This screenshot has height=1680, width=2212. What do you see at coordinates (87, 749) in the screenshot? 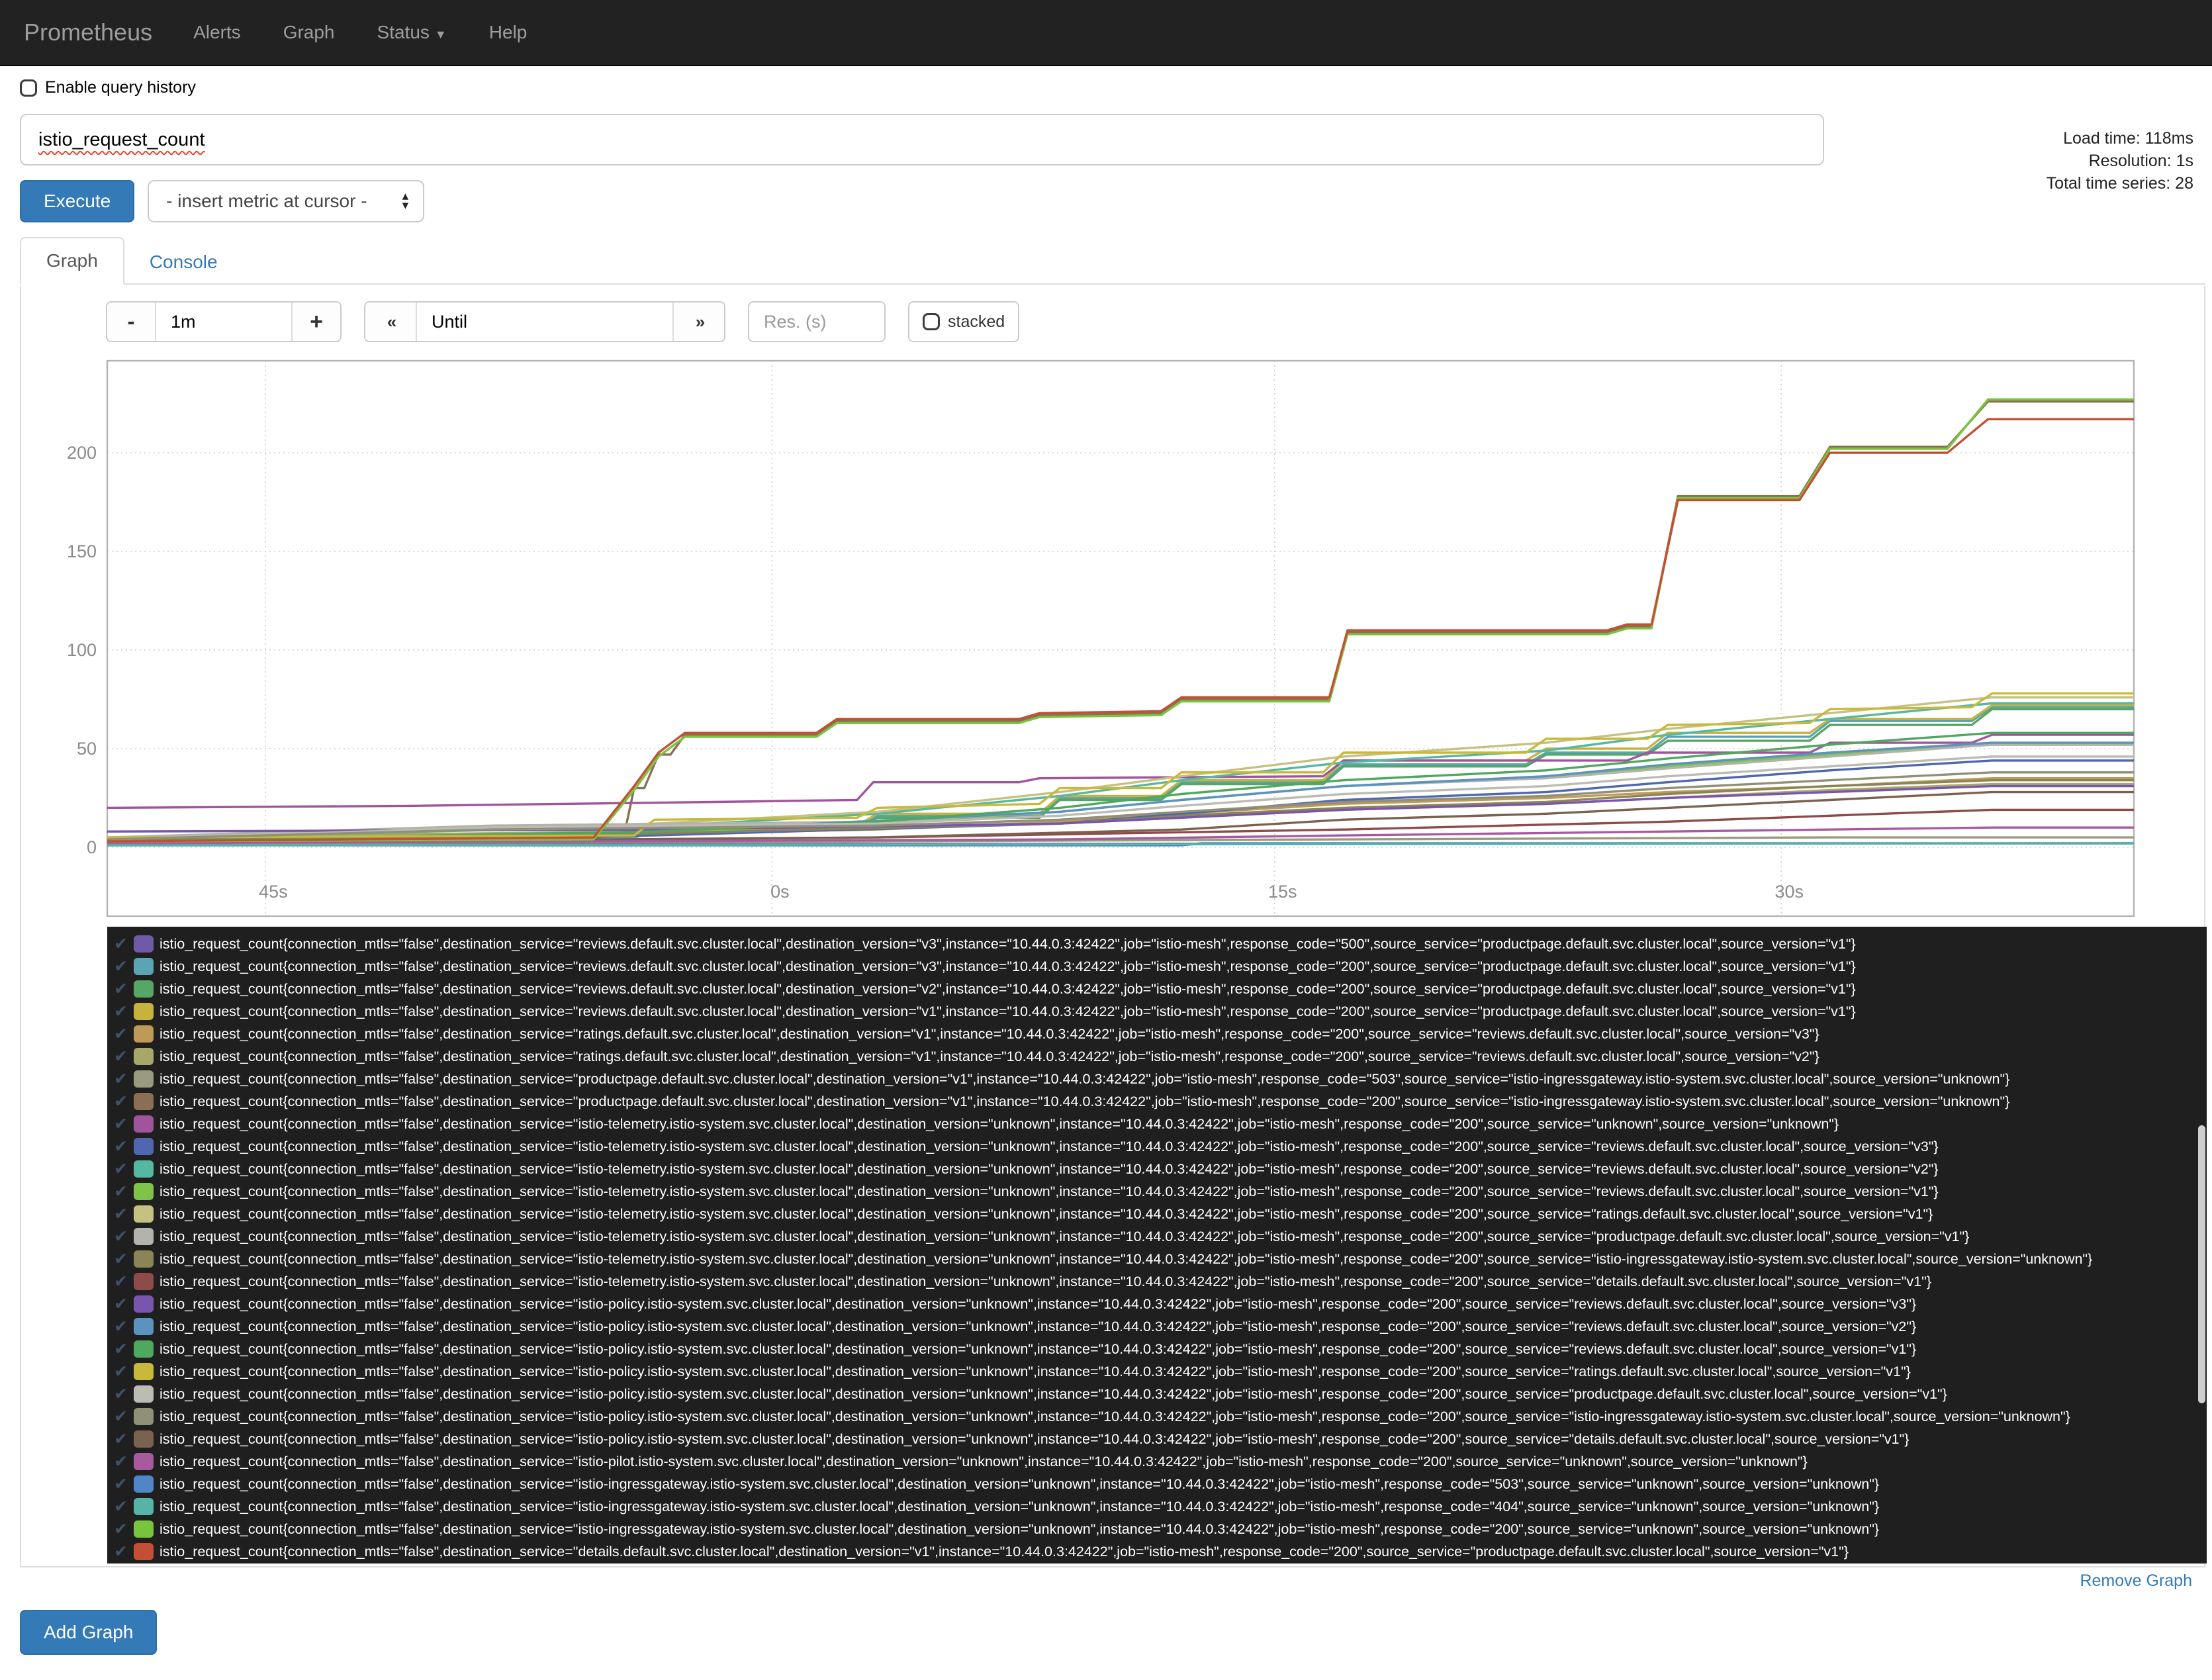
I see `svg-text: 50` at bounding box center [87, 749].